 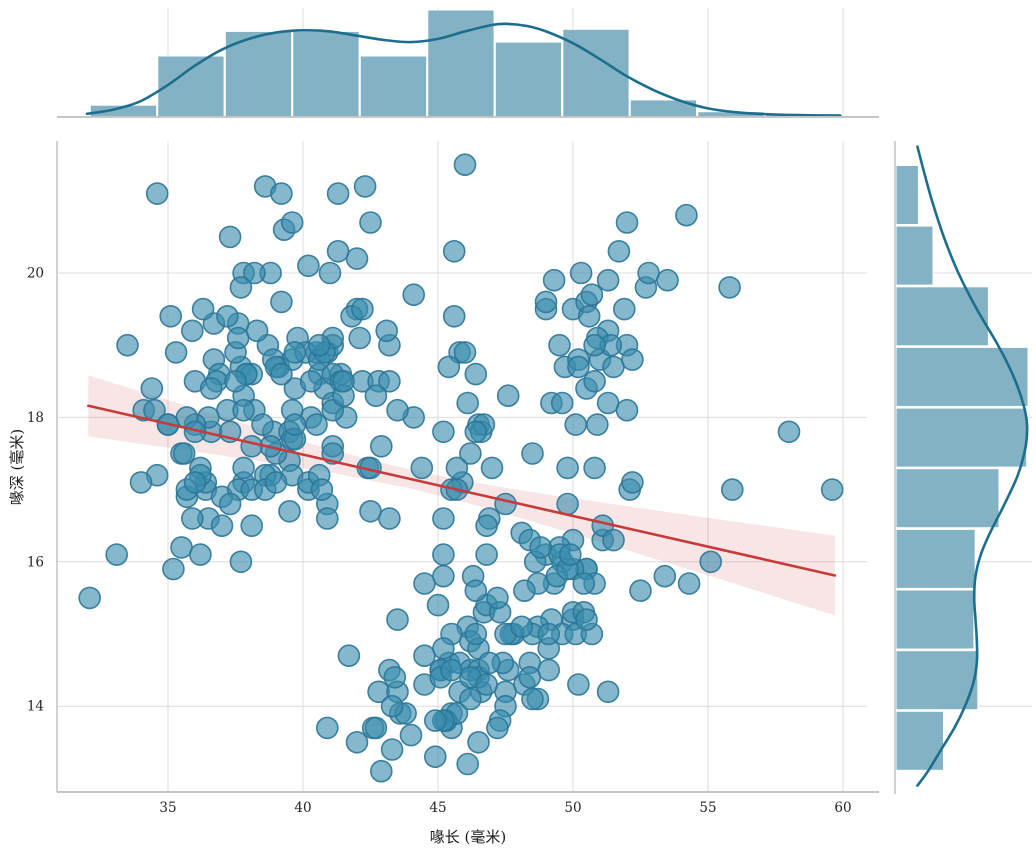 What do you see at coordinates (468, 837) in the screenshot?
I see `x-axis-label: 喙长 (毫米)` at bounding box center [468, 837].